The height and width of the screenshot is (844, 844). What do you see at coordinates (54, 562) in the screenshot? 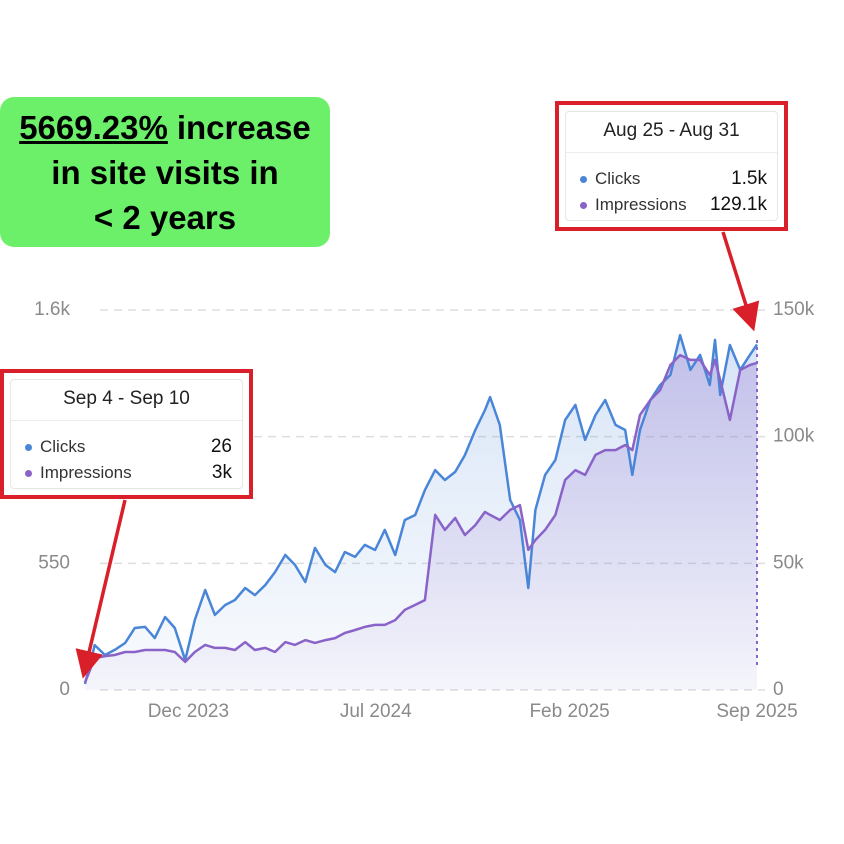
I see `y-tick-label: 550` at bounding box center [54, 562].